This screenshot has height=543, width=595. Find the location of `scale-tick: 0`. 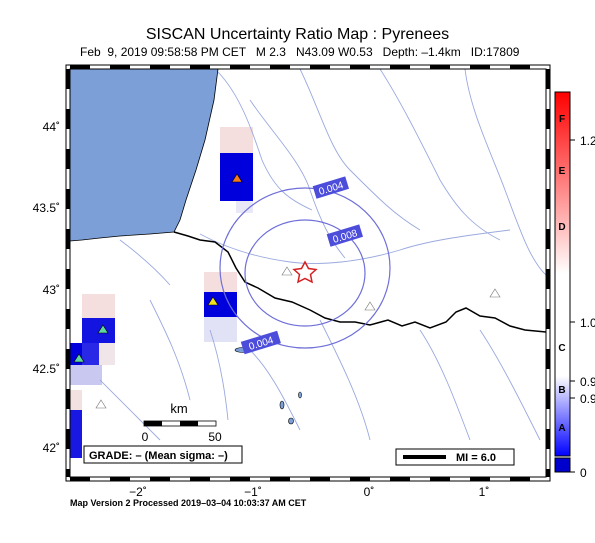

scale-tick: 0 is located at coordinates (145, 437).